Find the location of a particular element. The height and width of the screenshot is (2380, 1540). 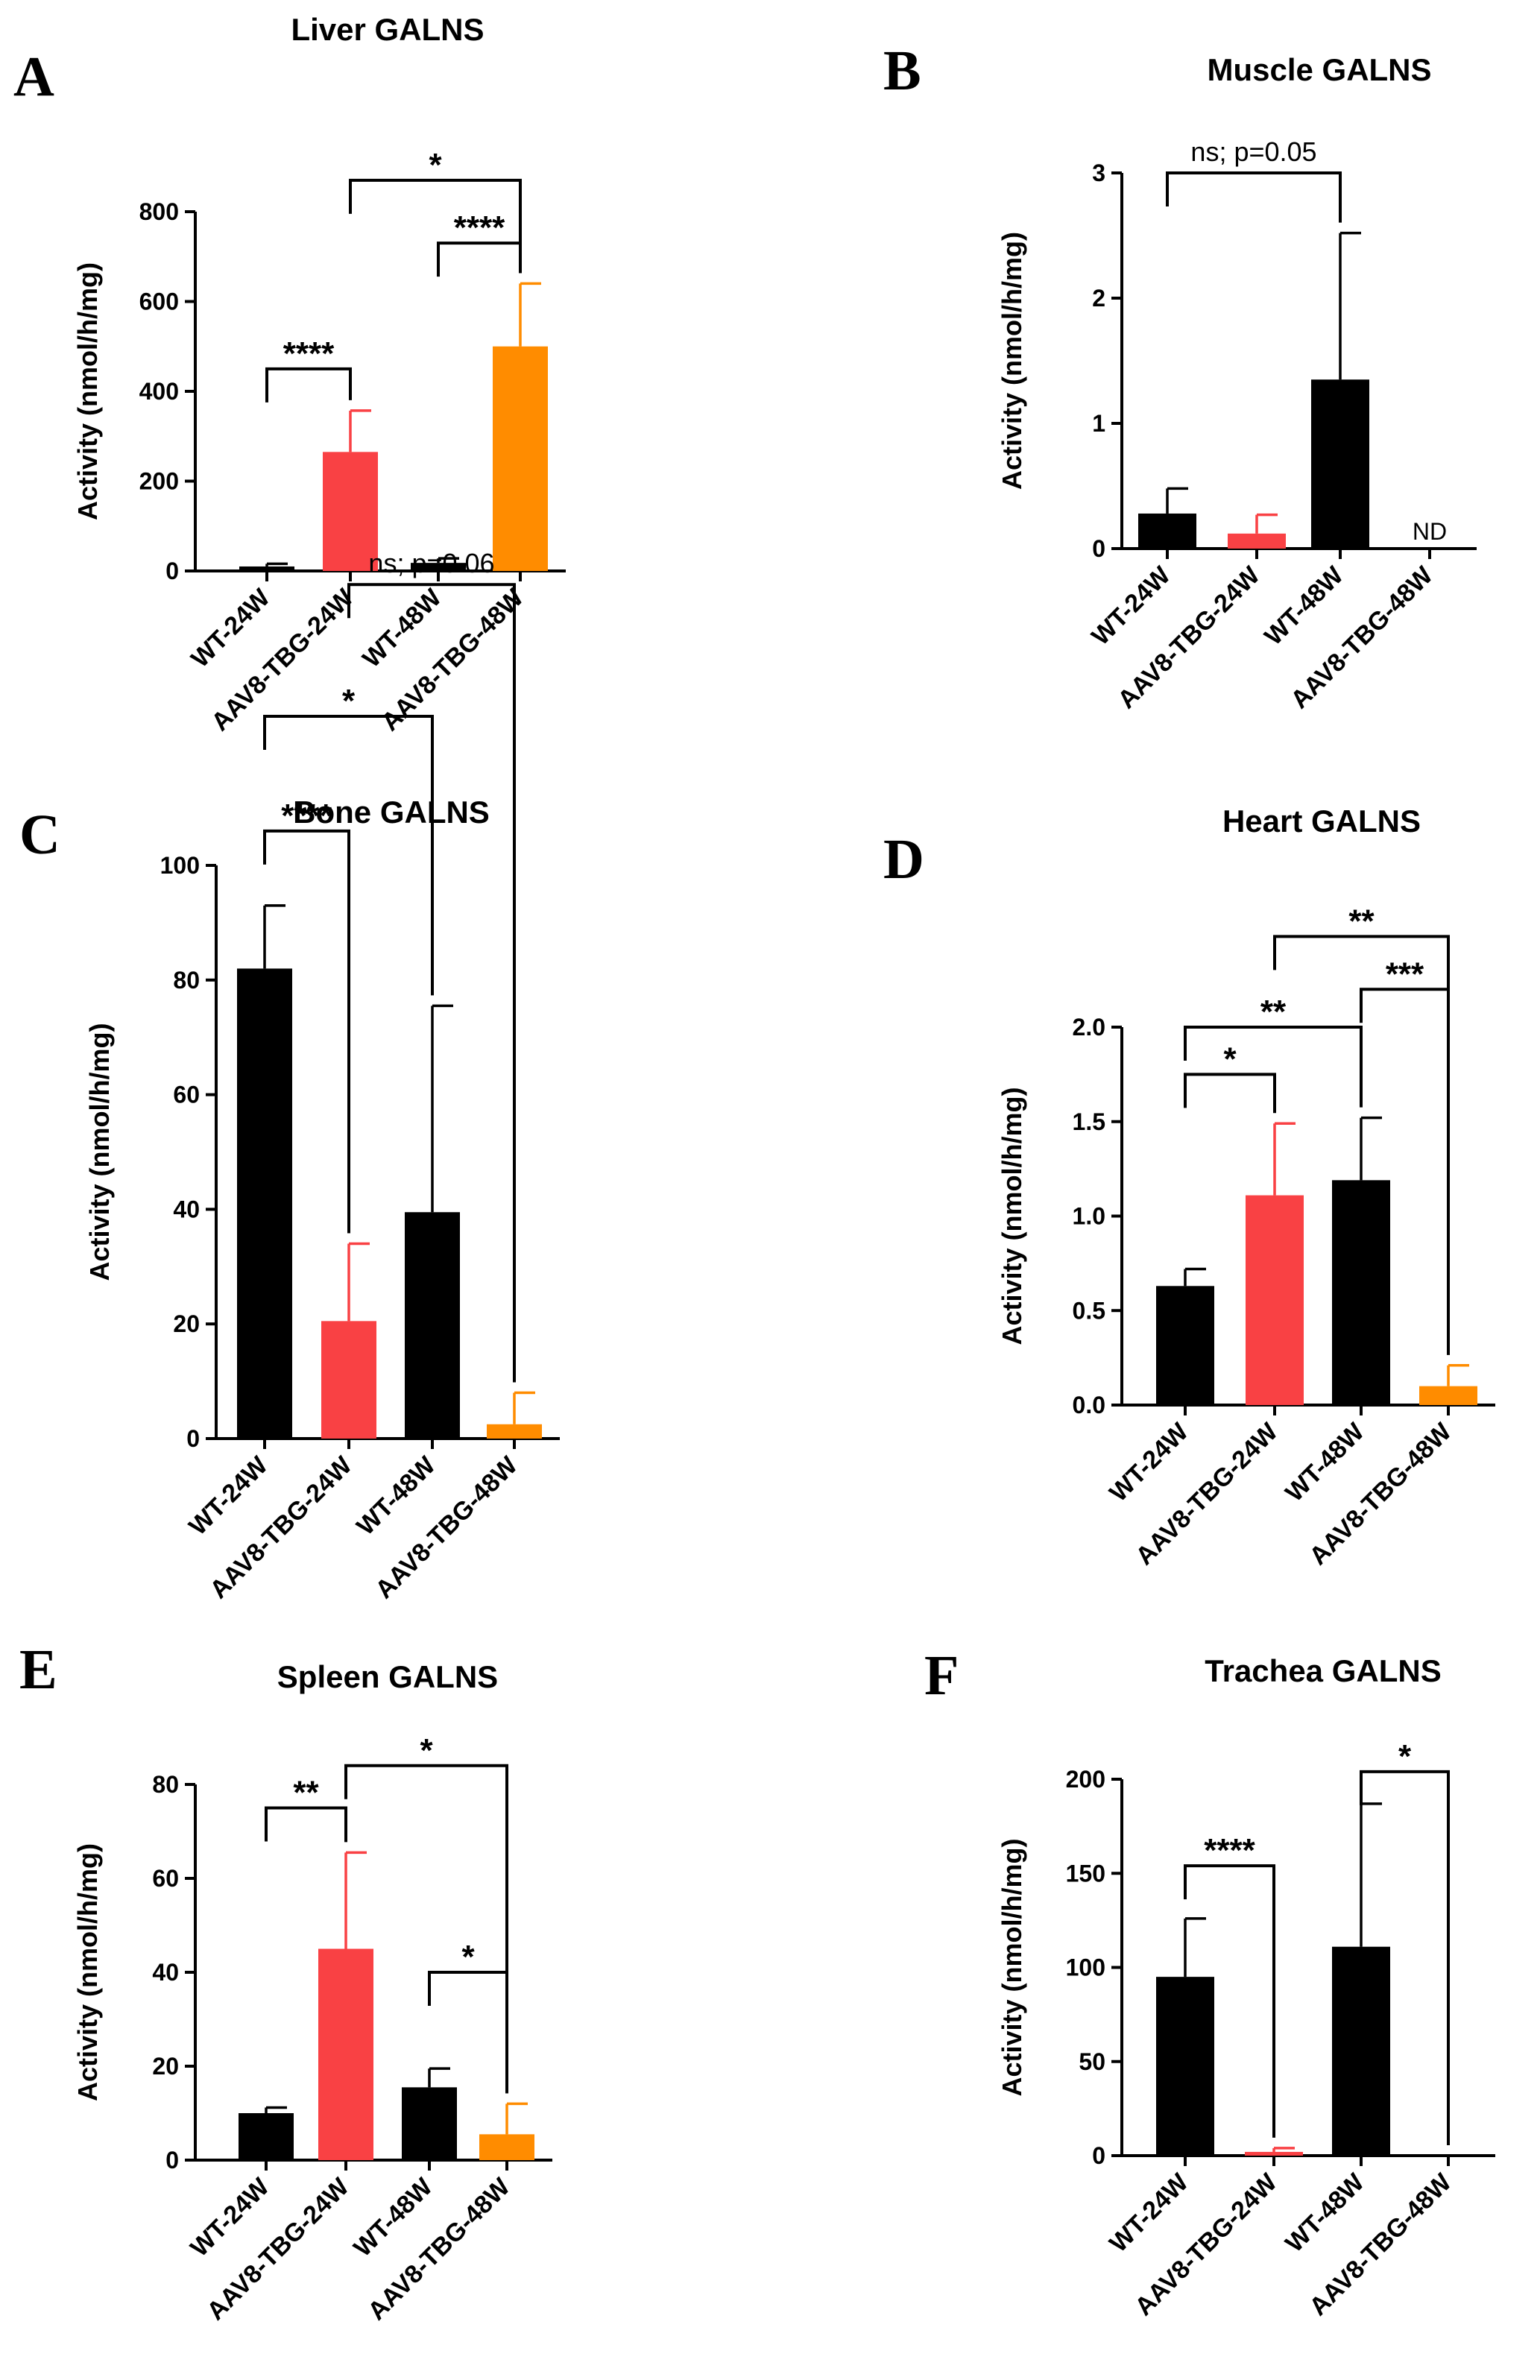

panel-letter: B is located at coordinates (902, 71).